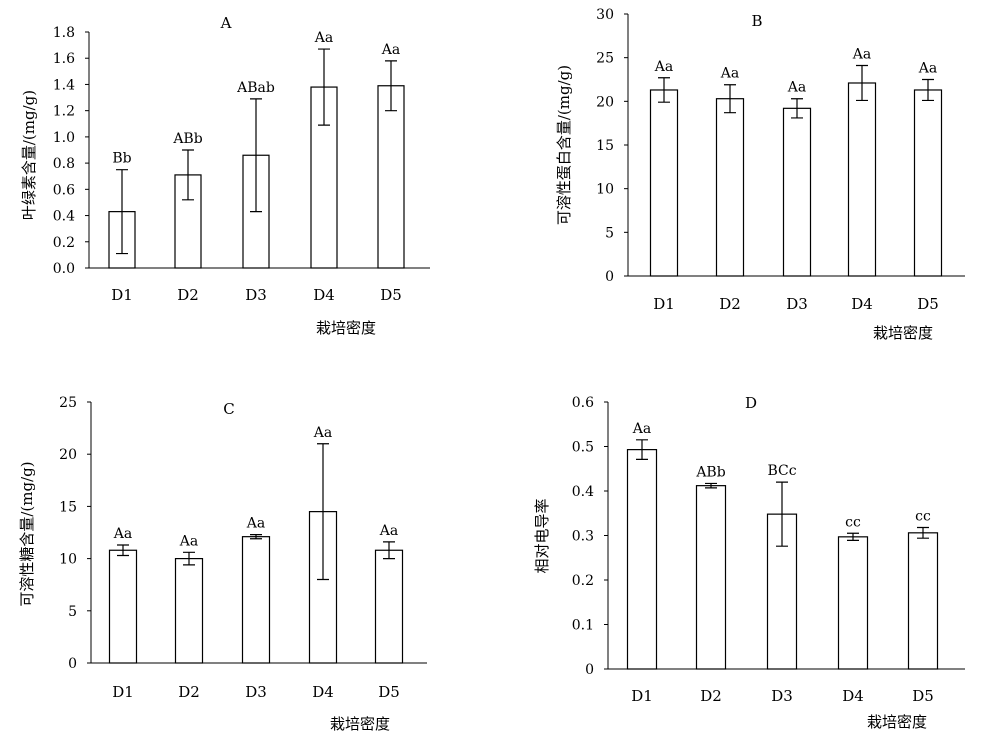 This screenshot has height=740, width=1000. I want to click on panel-title: C, so click(228, 409).